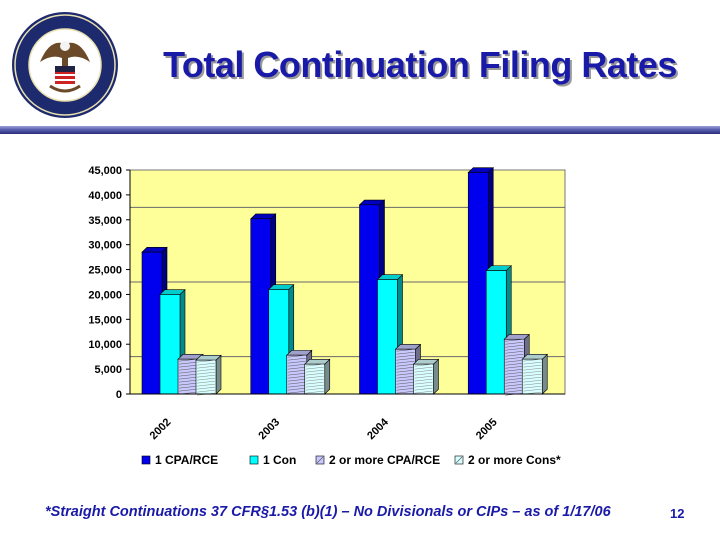  I want to click on y-tick-label: 10,000, so click(105, 345).